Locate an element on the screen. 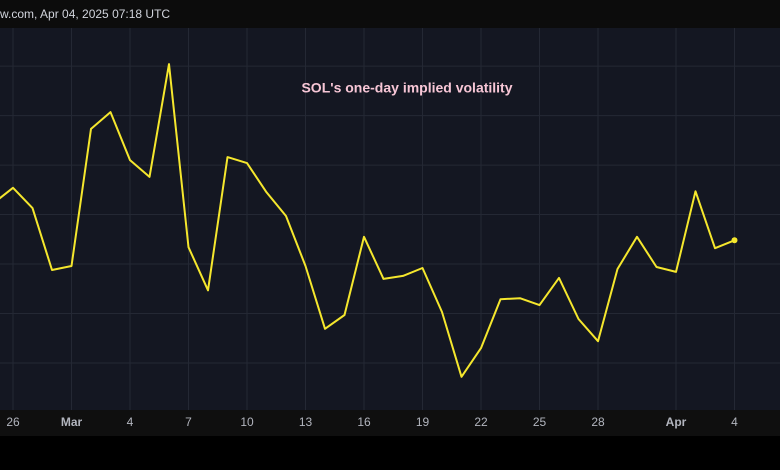 Image resolution: width=780 pixels, height=470 pixels. x-tick-label: 10 is located at coordinates (247, 422).